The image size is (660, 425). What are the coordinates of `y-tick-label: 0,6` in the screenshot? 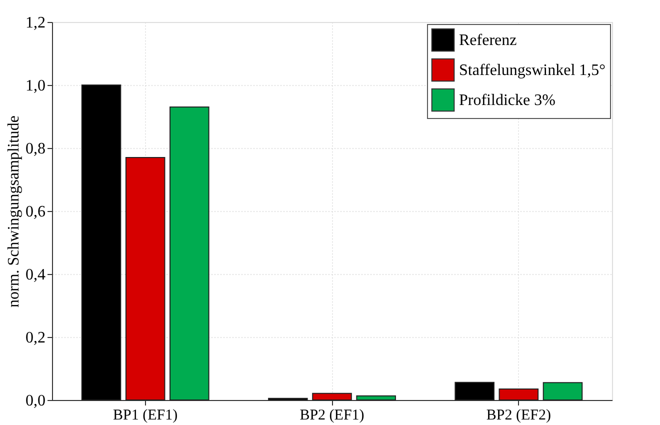 It's located at (36, 212).